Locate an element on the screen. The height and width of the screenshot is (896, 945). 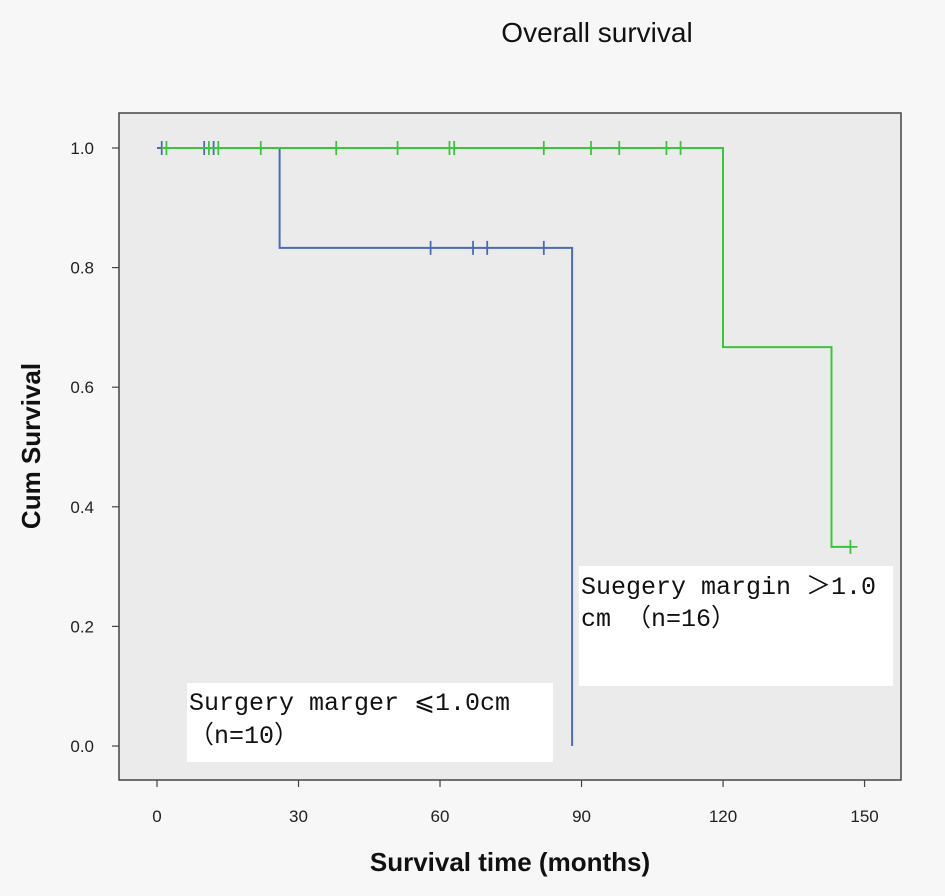
chart-title: Overall survival is located at coordinates (596, 32).